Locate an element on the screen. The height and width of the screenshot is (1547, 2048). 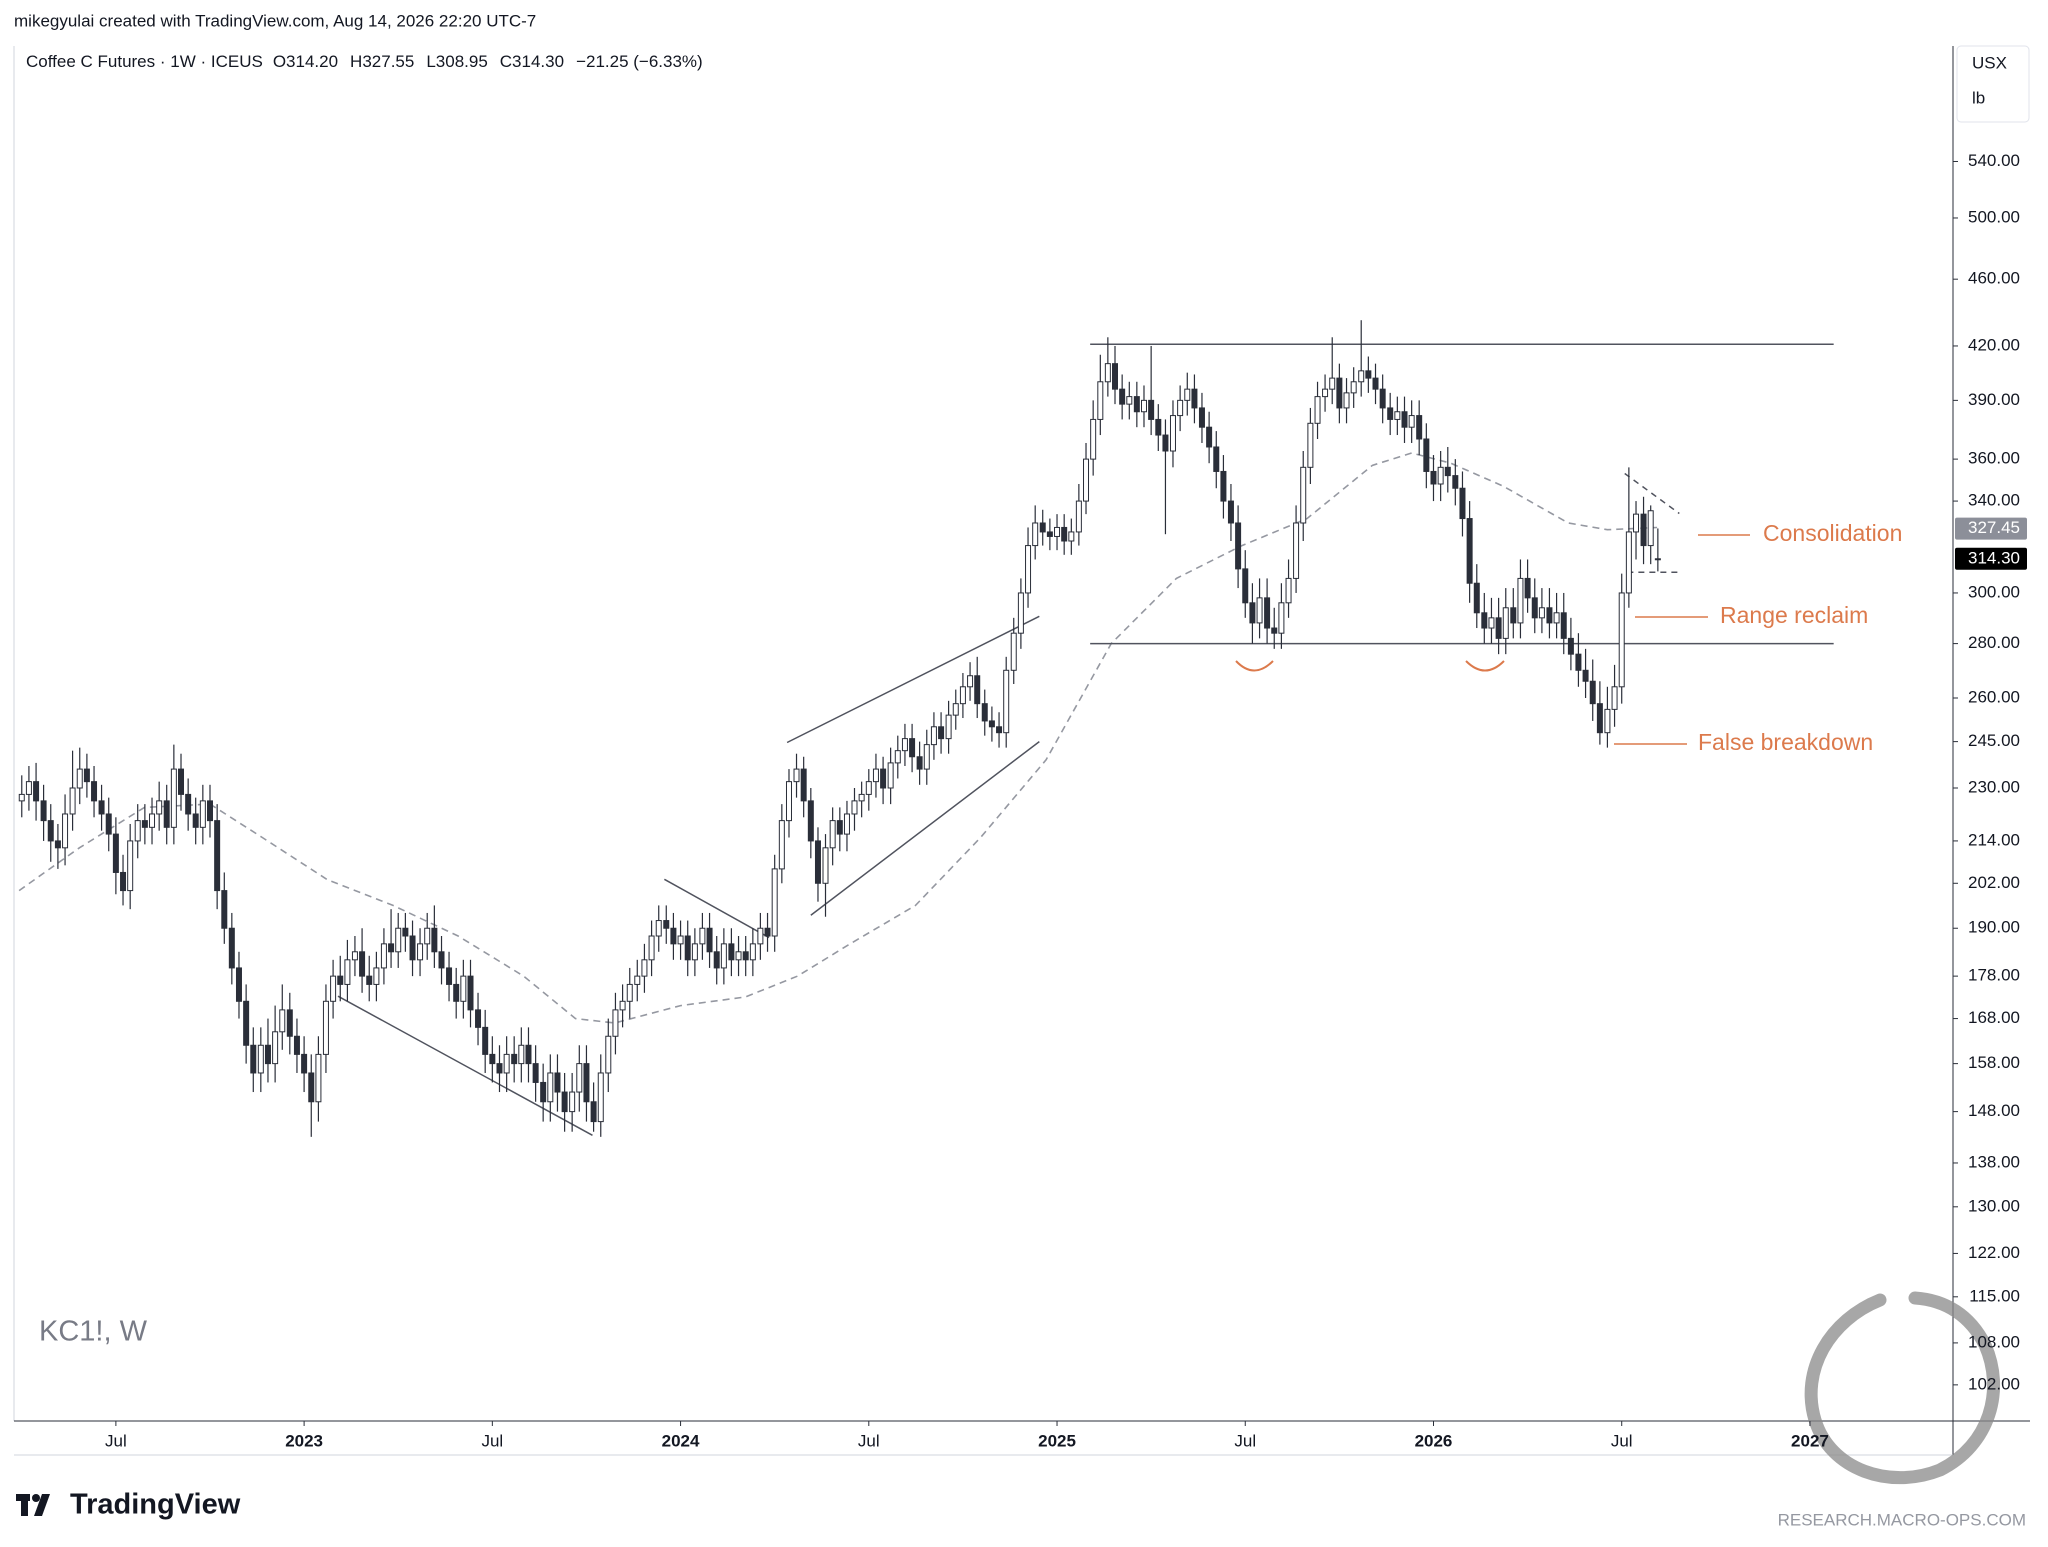
legend-open: O314.20 is located at coordinates (305, 61).